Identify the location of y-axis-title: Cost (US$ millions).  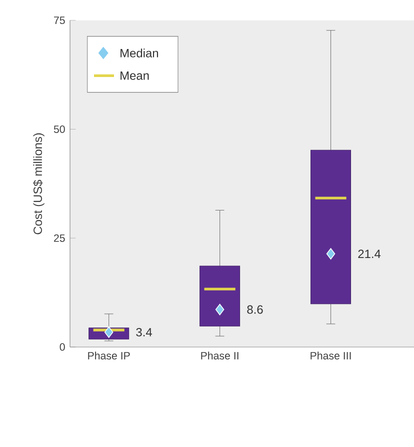
(38, 183).